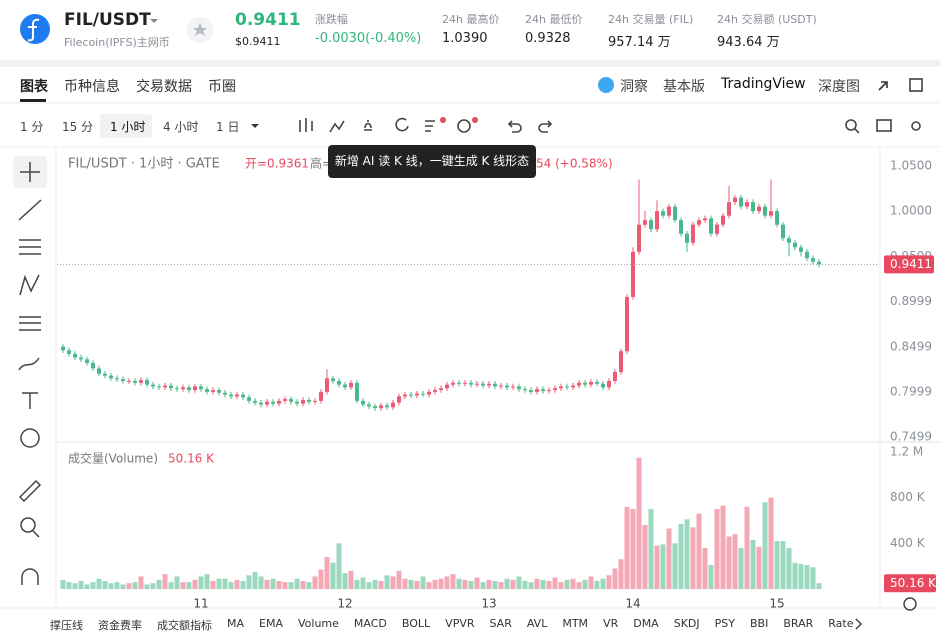  What do you see at coordinates (910, 604) in the screenshot?
I see `settings-icon` at bounding box center [910, 604].